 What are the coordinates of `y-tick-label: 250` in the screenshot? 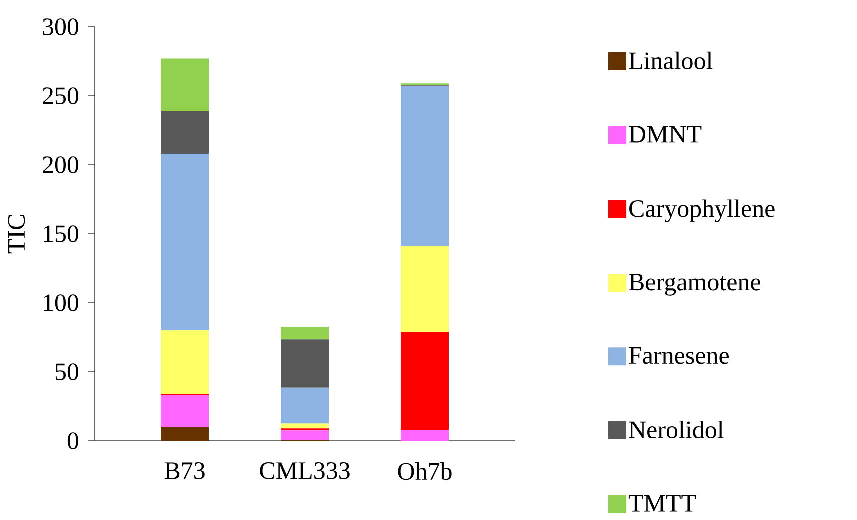 It's located at (61, 96).